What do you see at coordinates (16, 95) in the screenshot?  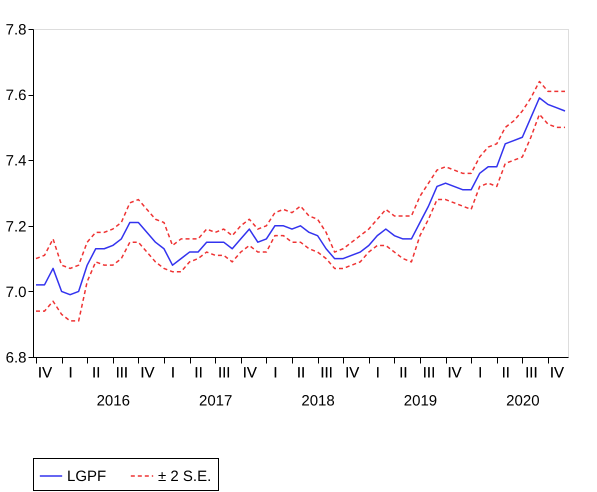 I see `y-tick-label: 7.6` at bounding box center [16, 95].